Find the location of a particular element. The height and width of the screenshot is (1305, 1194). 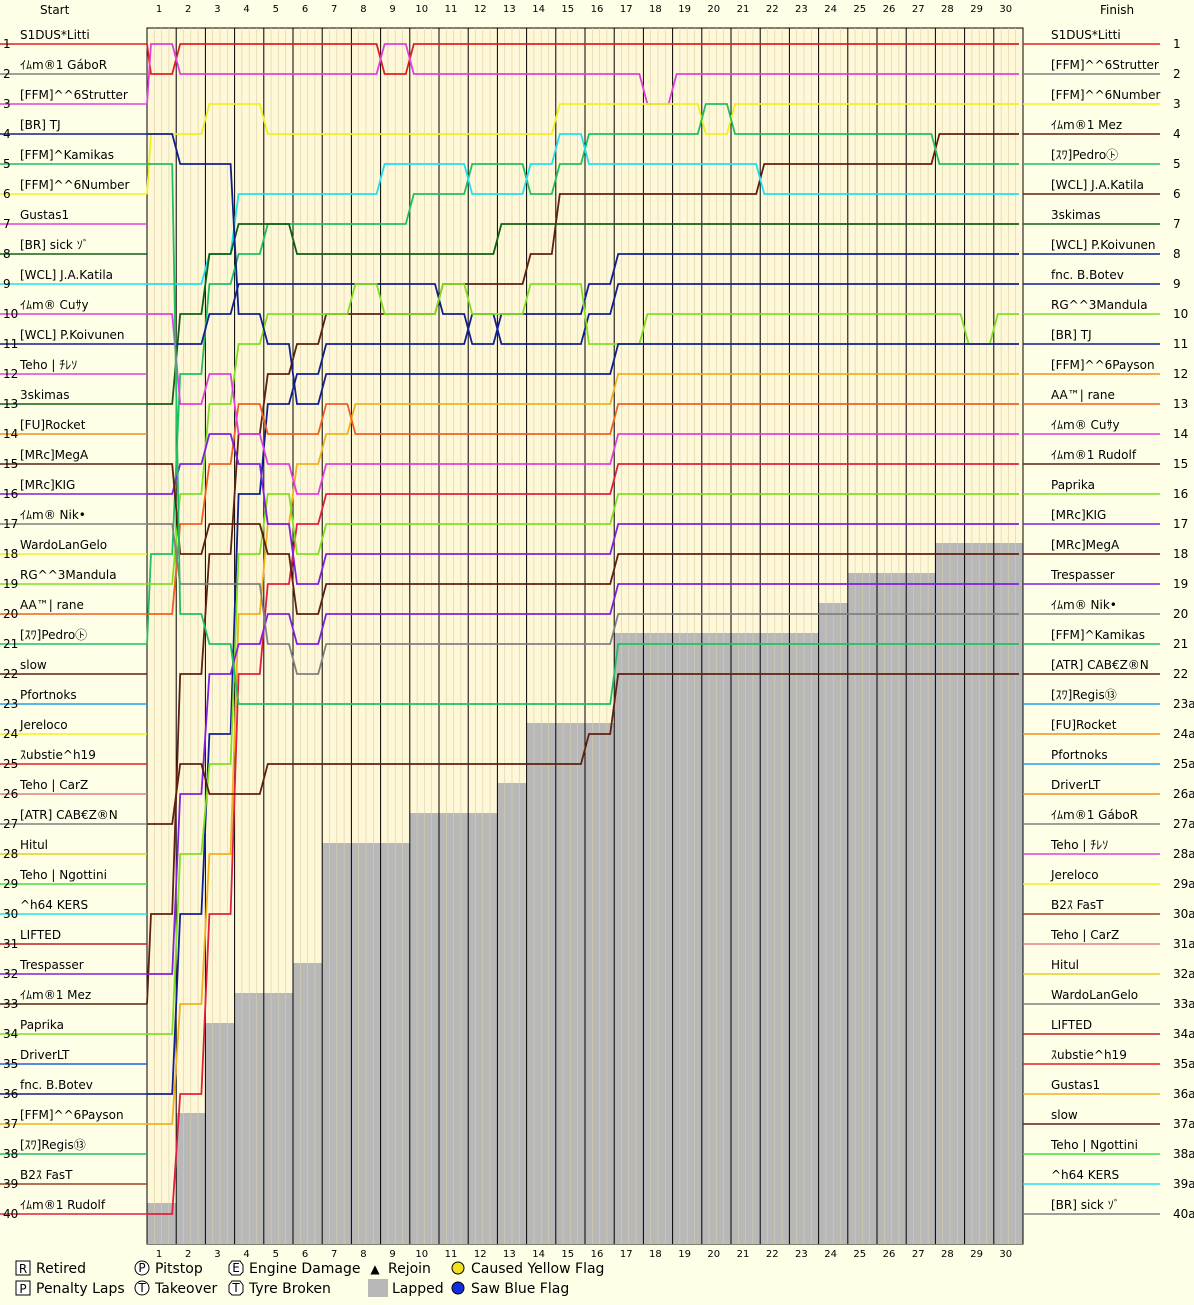

lapped-swatch is located at coordinates (378, 1288).